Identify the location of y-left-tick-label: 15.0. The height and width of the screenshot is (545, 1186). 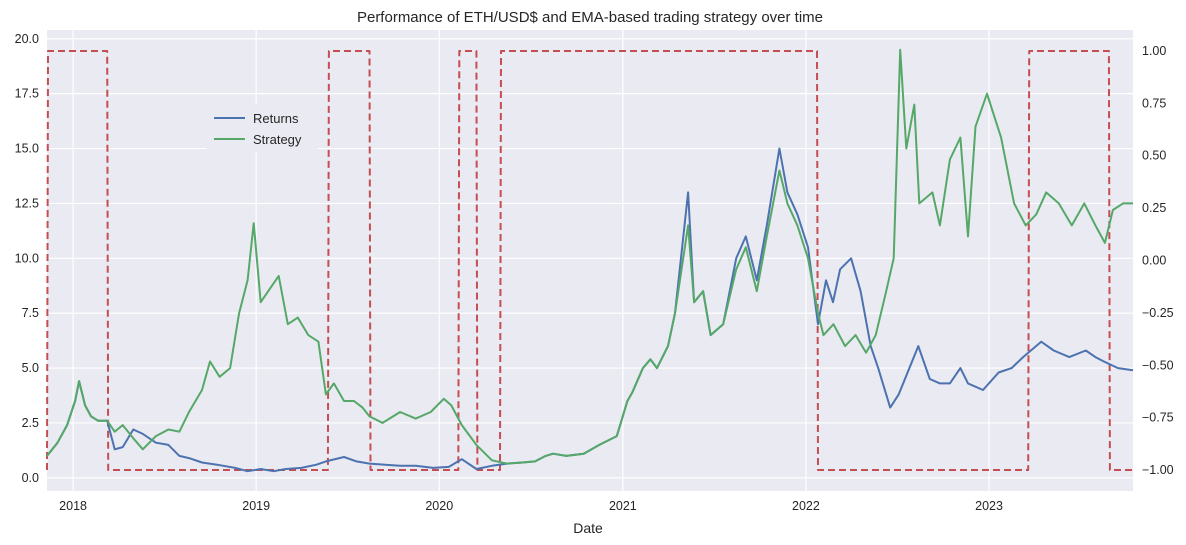
(27, 149).